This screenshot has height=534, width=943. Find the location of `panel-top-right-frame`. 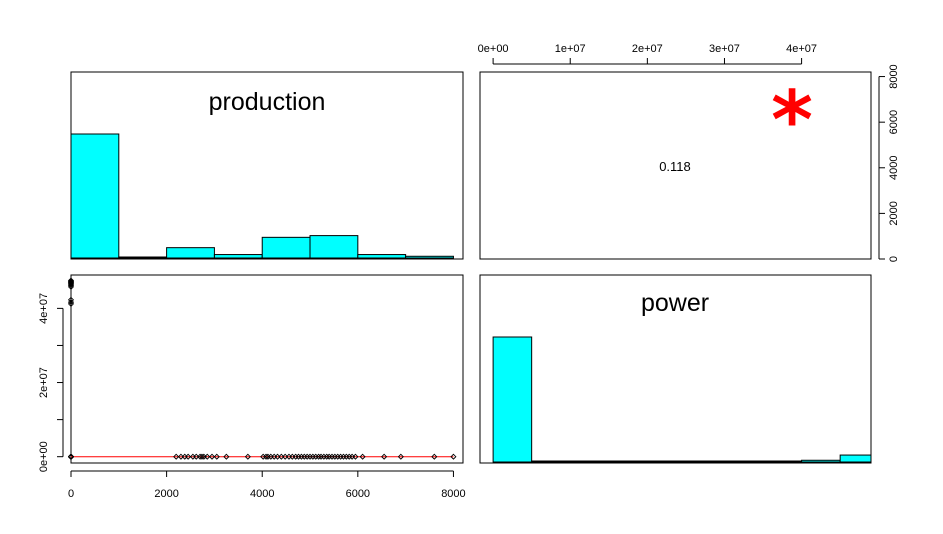

panel-top-right-frame is located at coordinates (675, 165).